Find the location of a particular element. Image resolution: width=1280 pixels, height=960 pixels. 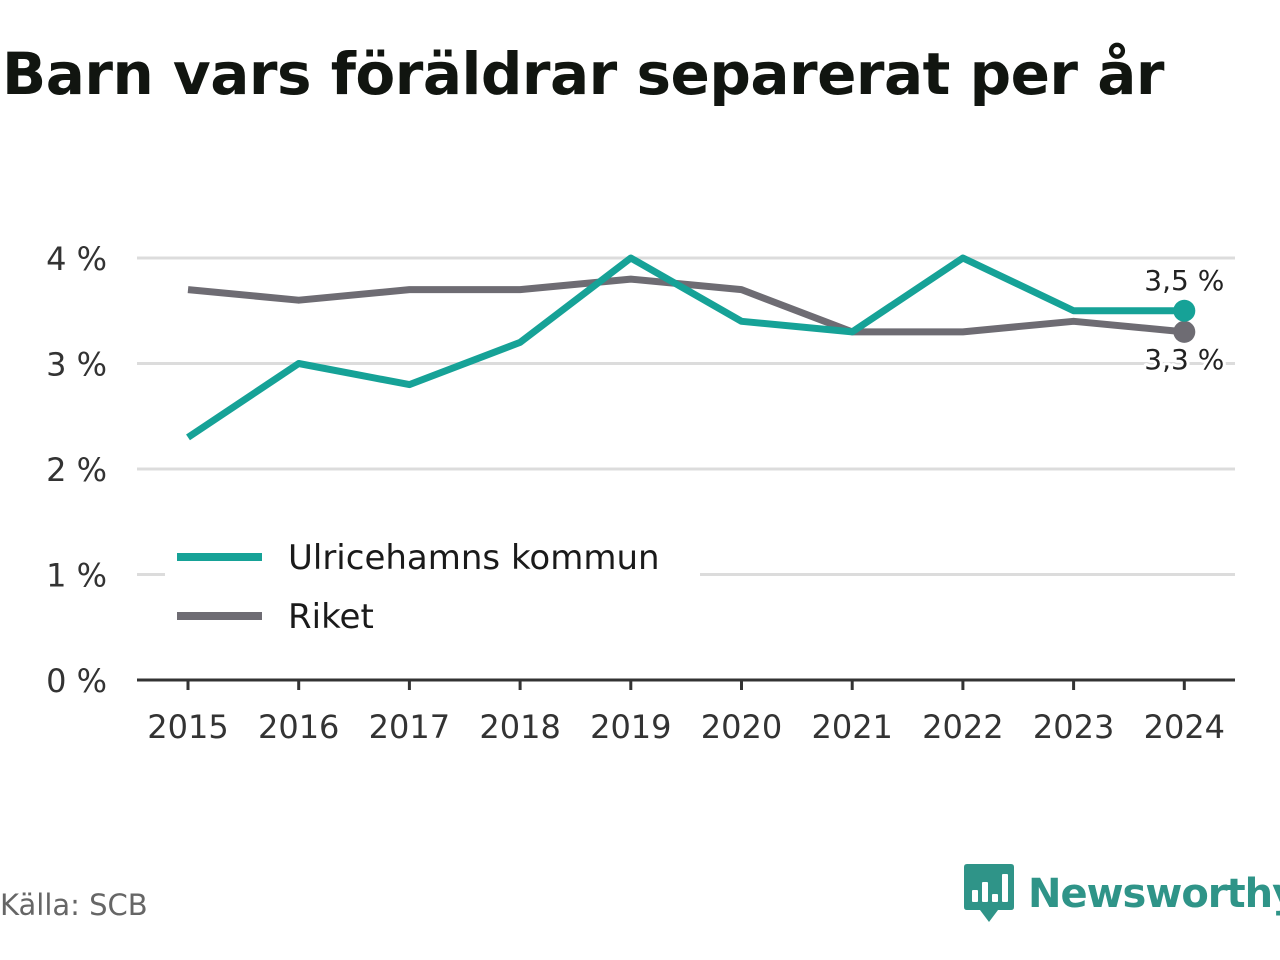

y-tick-label: 2 % is located at coordinates (76, 470).